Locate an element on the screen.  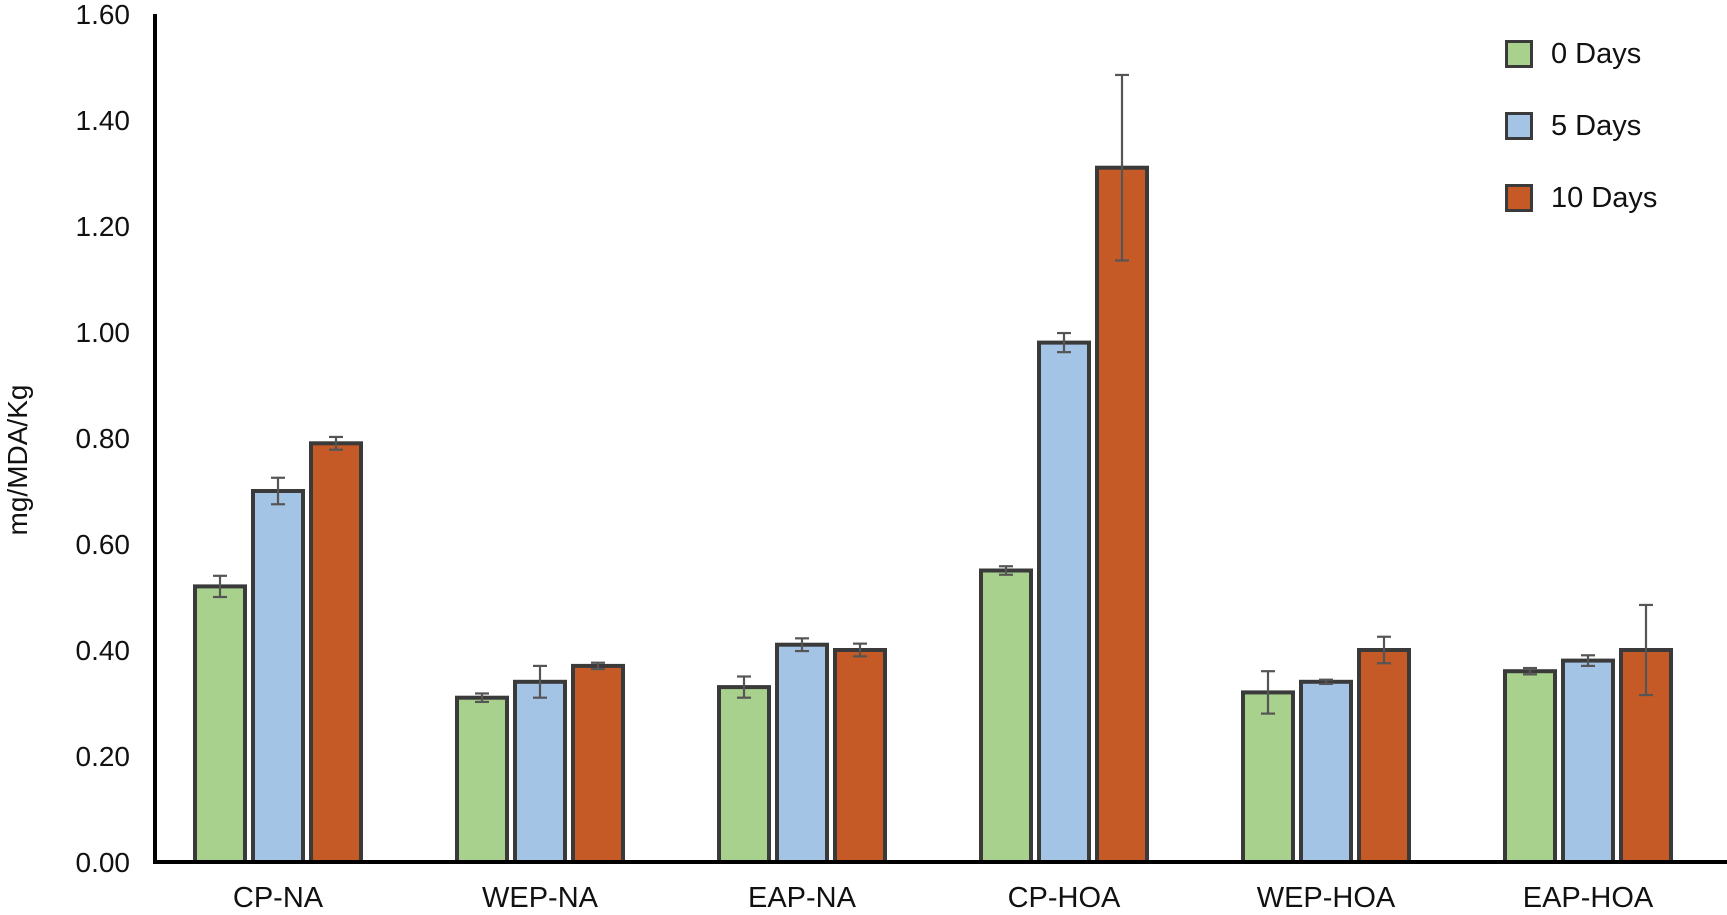
legend-swatch-10-days is located at coordinates (1519, 198).